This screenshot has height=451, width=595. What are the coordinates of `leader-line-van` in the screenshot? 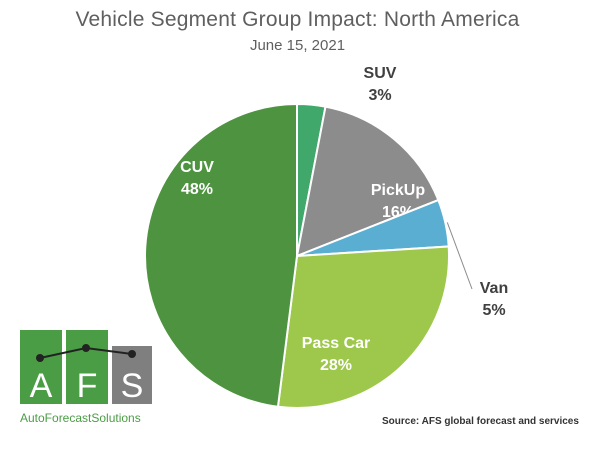 It's located at (459, 256).